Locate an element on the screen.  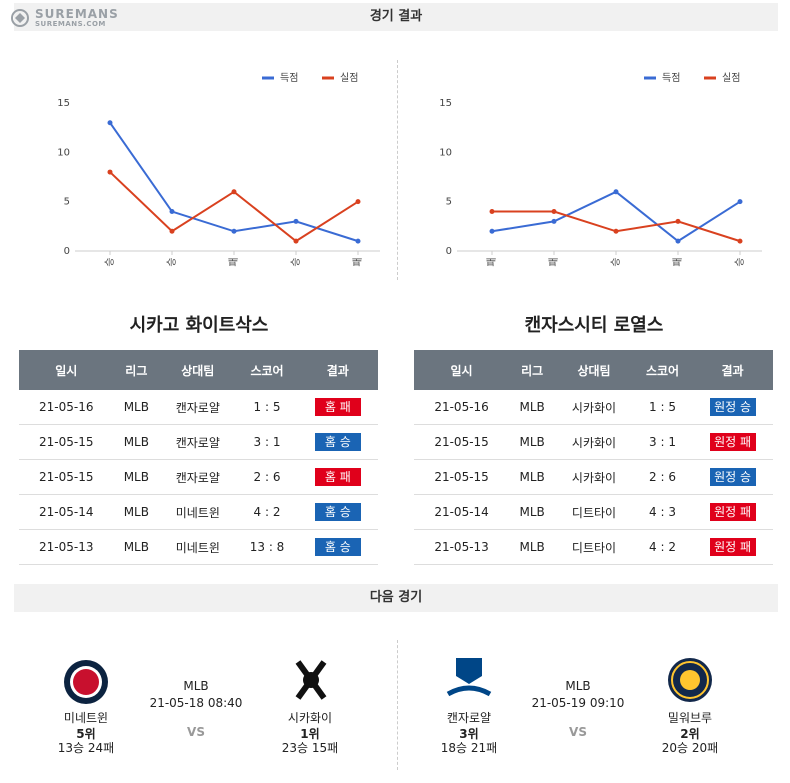
y-tick-label: 5 is located at coordinates (449, 202).